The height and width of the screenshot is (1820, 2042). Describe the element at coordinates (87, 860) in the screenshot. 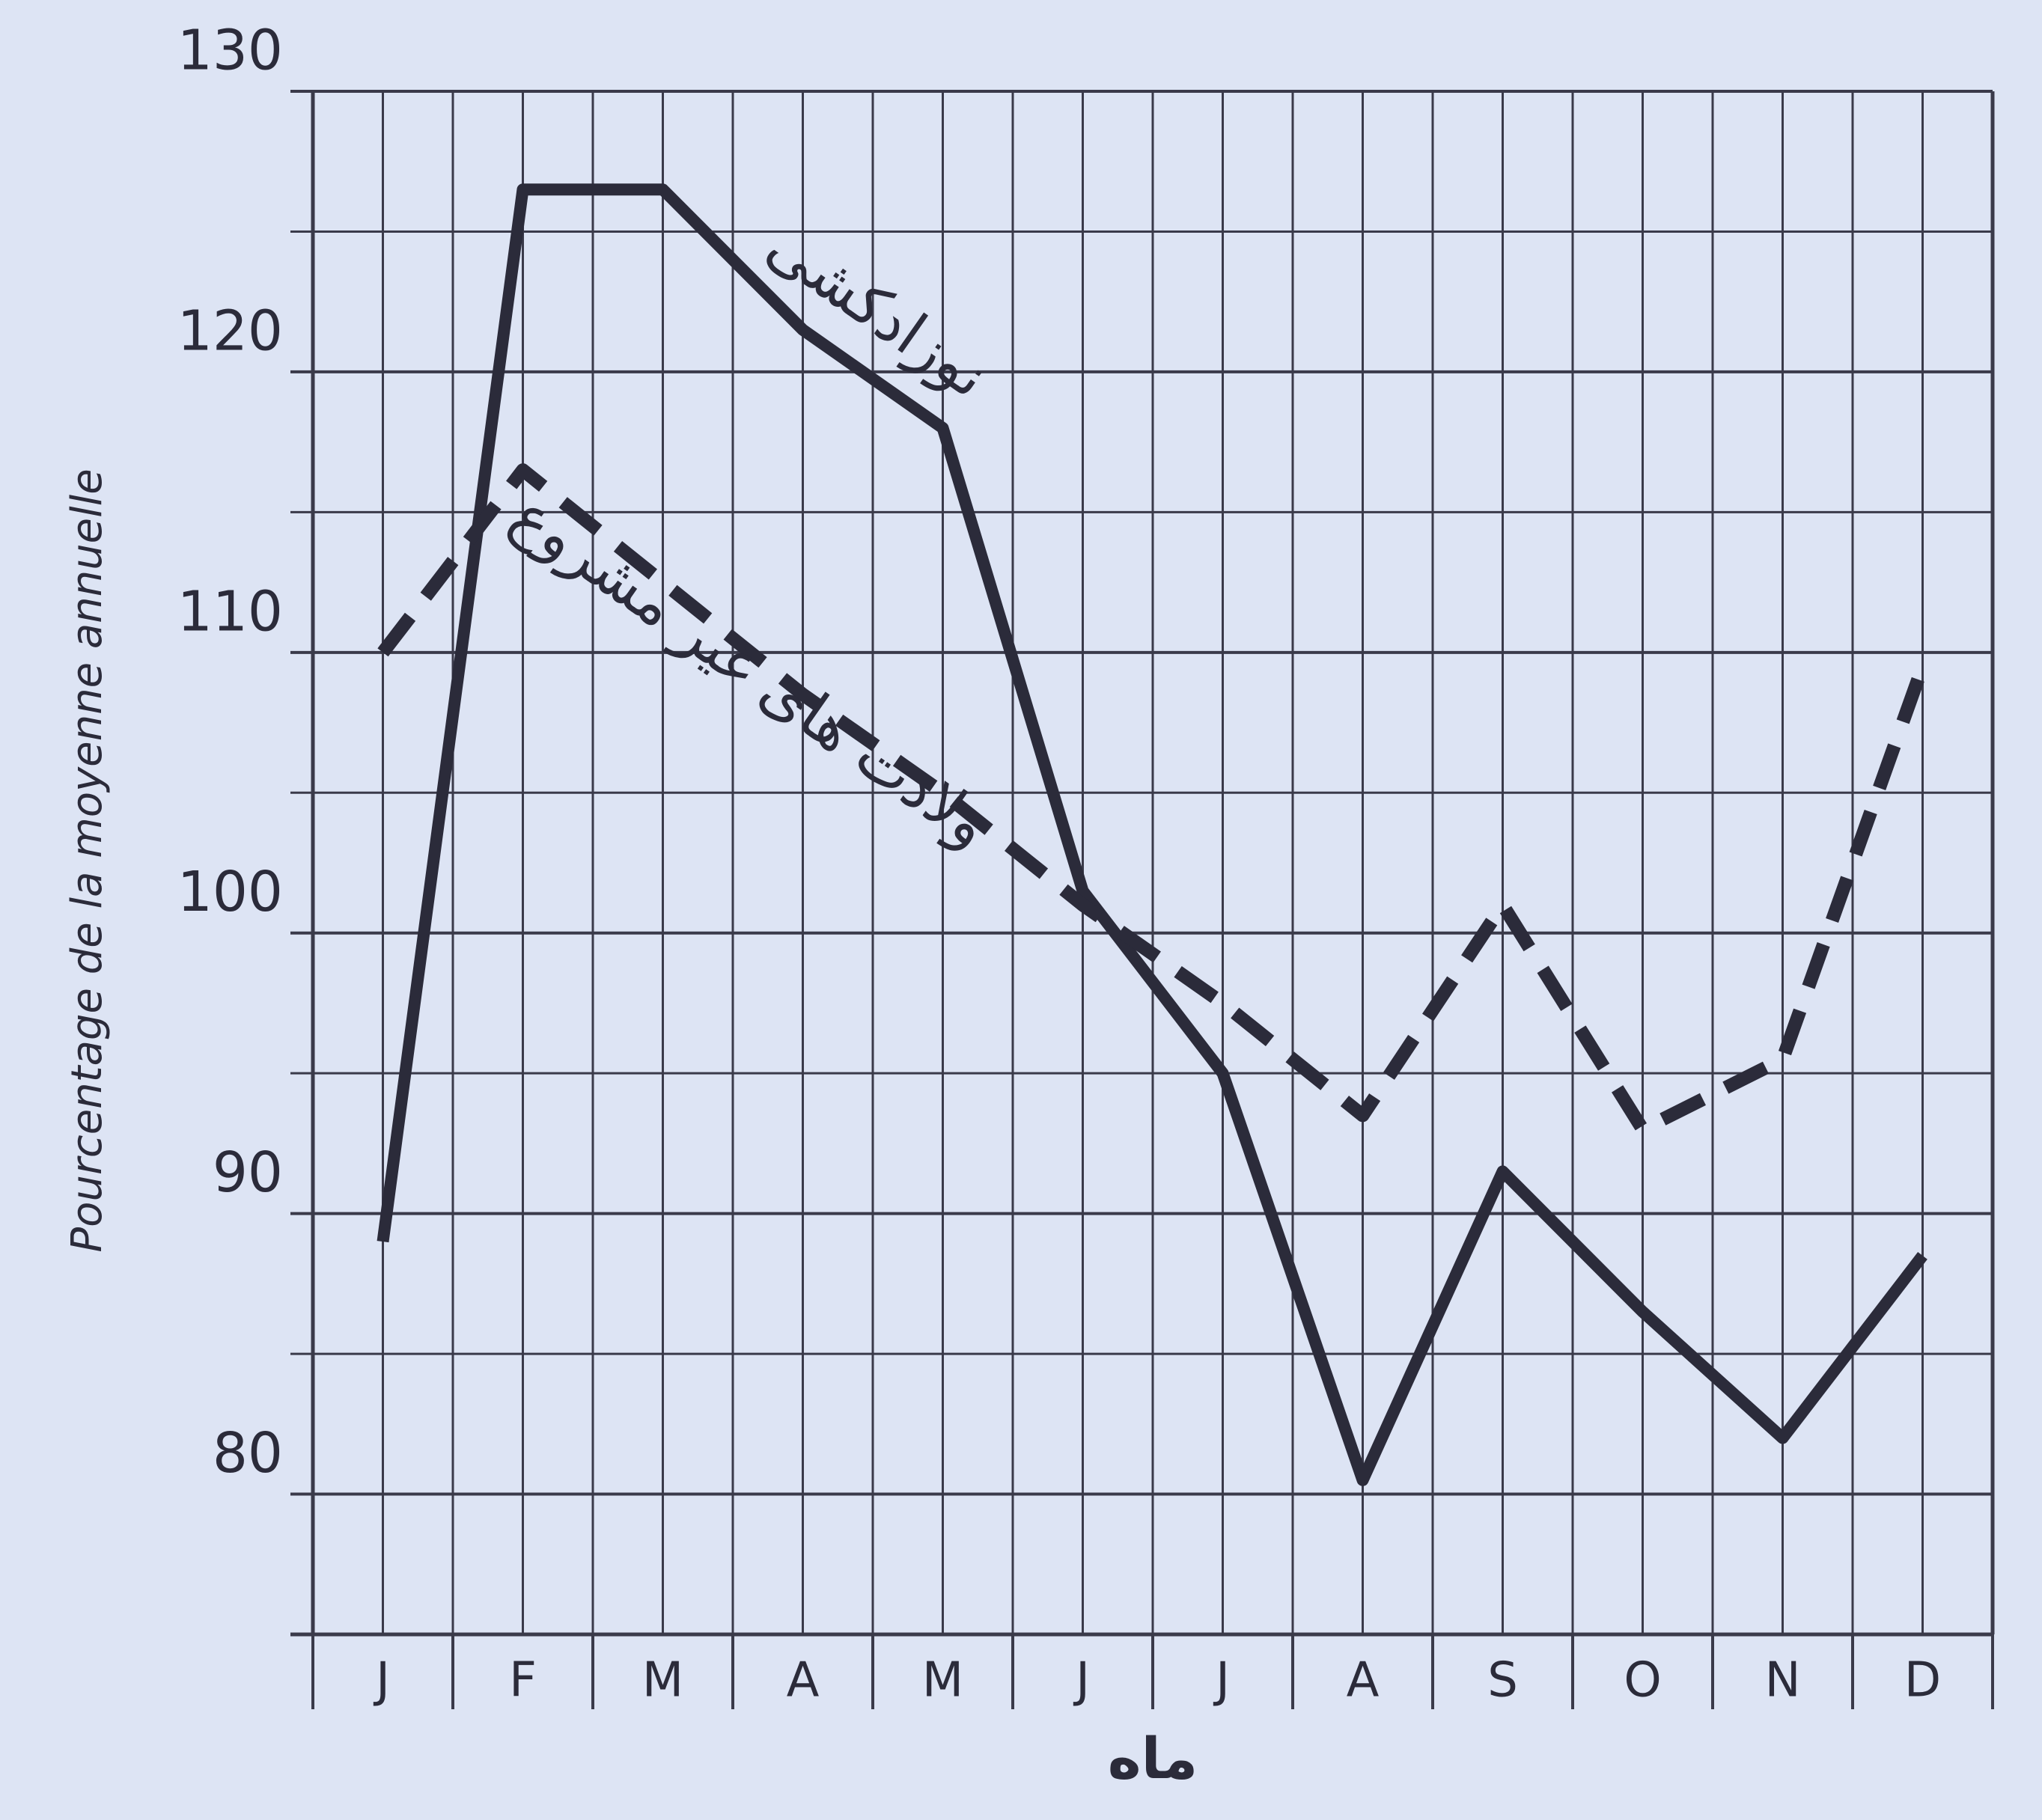

I see `y-axis-label: Pourcentage de la moyenne annuelle` at that location.